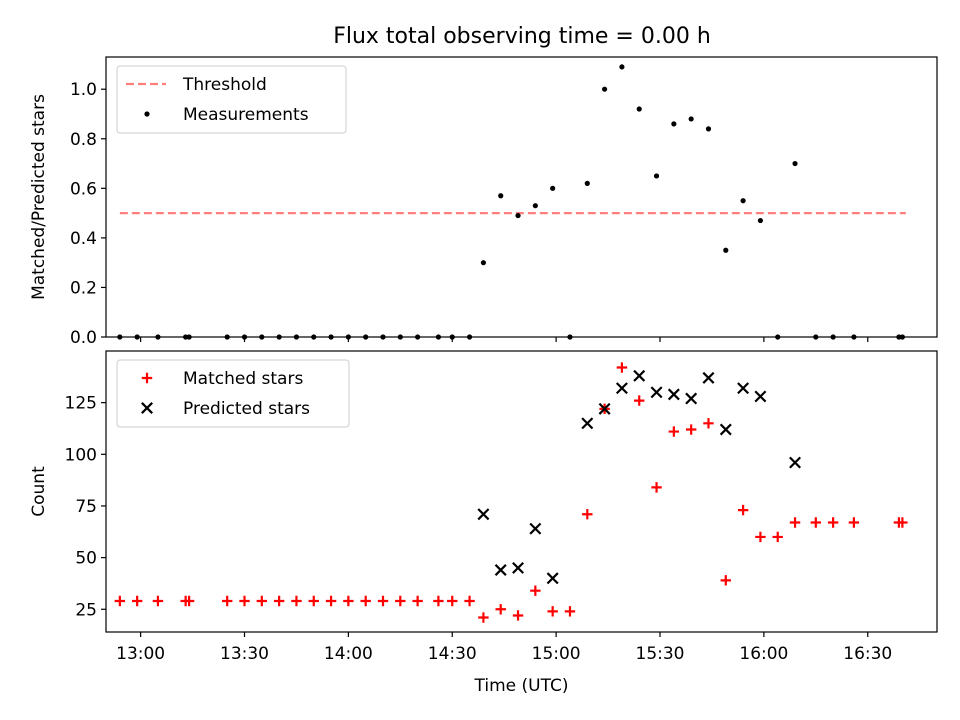 The width and height of the screenshot is (960, 720). I want to click on x-tick-label: 14:30, so click(452, 654).